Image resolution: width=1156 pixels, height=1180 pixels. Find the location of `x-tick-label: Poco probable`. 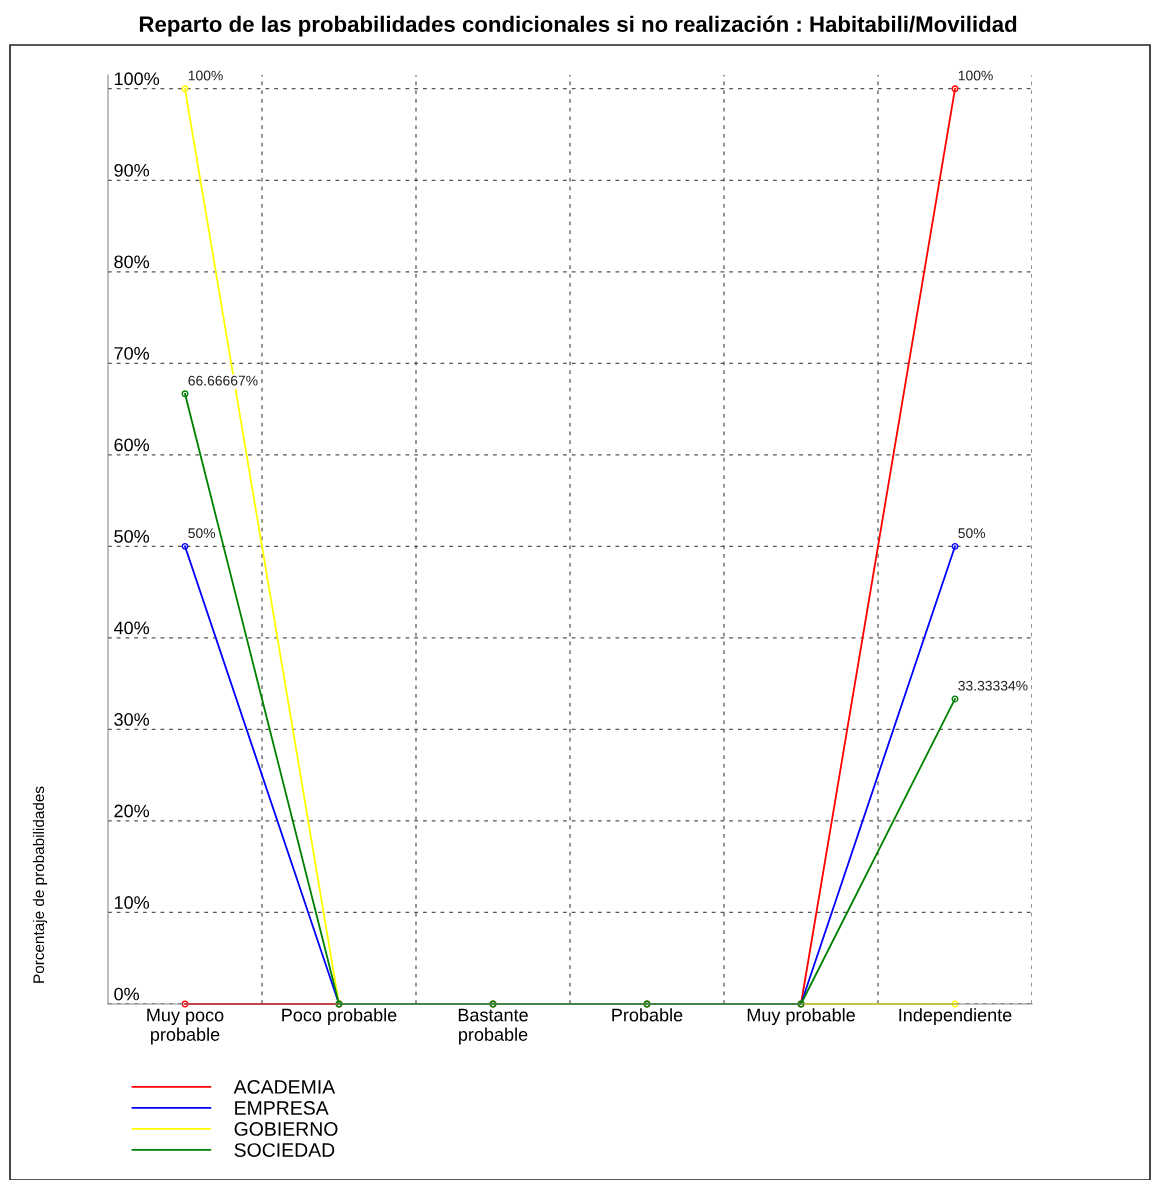

x-tick-label: Poco probable is located at coordinates (339, 1016).